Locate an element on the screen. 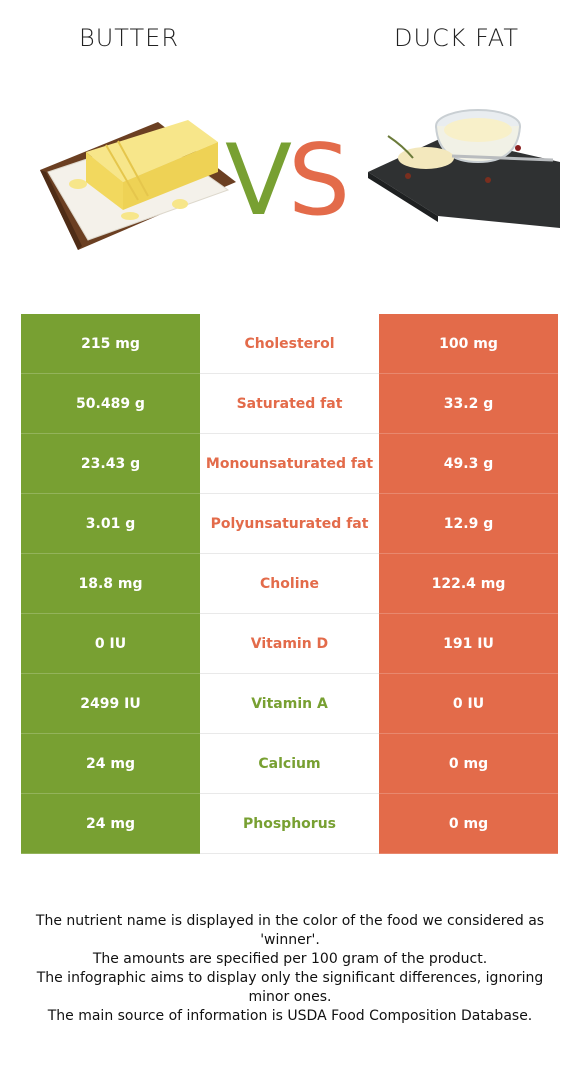 Image resolution: width=580 pixels, height=1084 pixels. vs-v: V is located at coordinates (258, 181).